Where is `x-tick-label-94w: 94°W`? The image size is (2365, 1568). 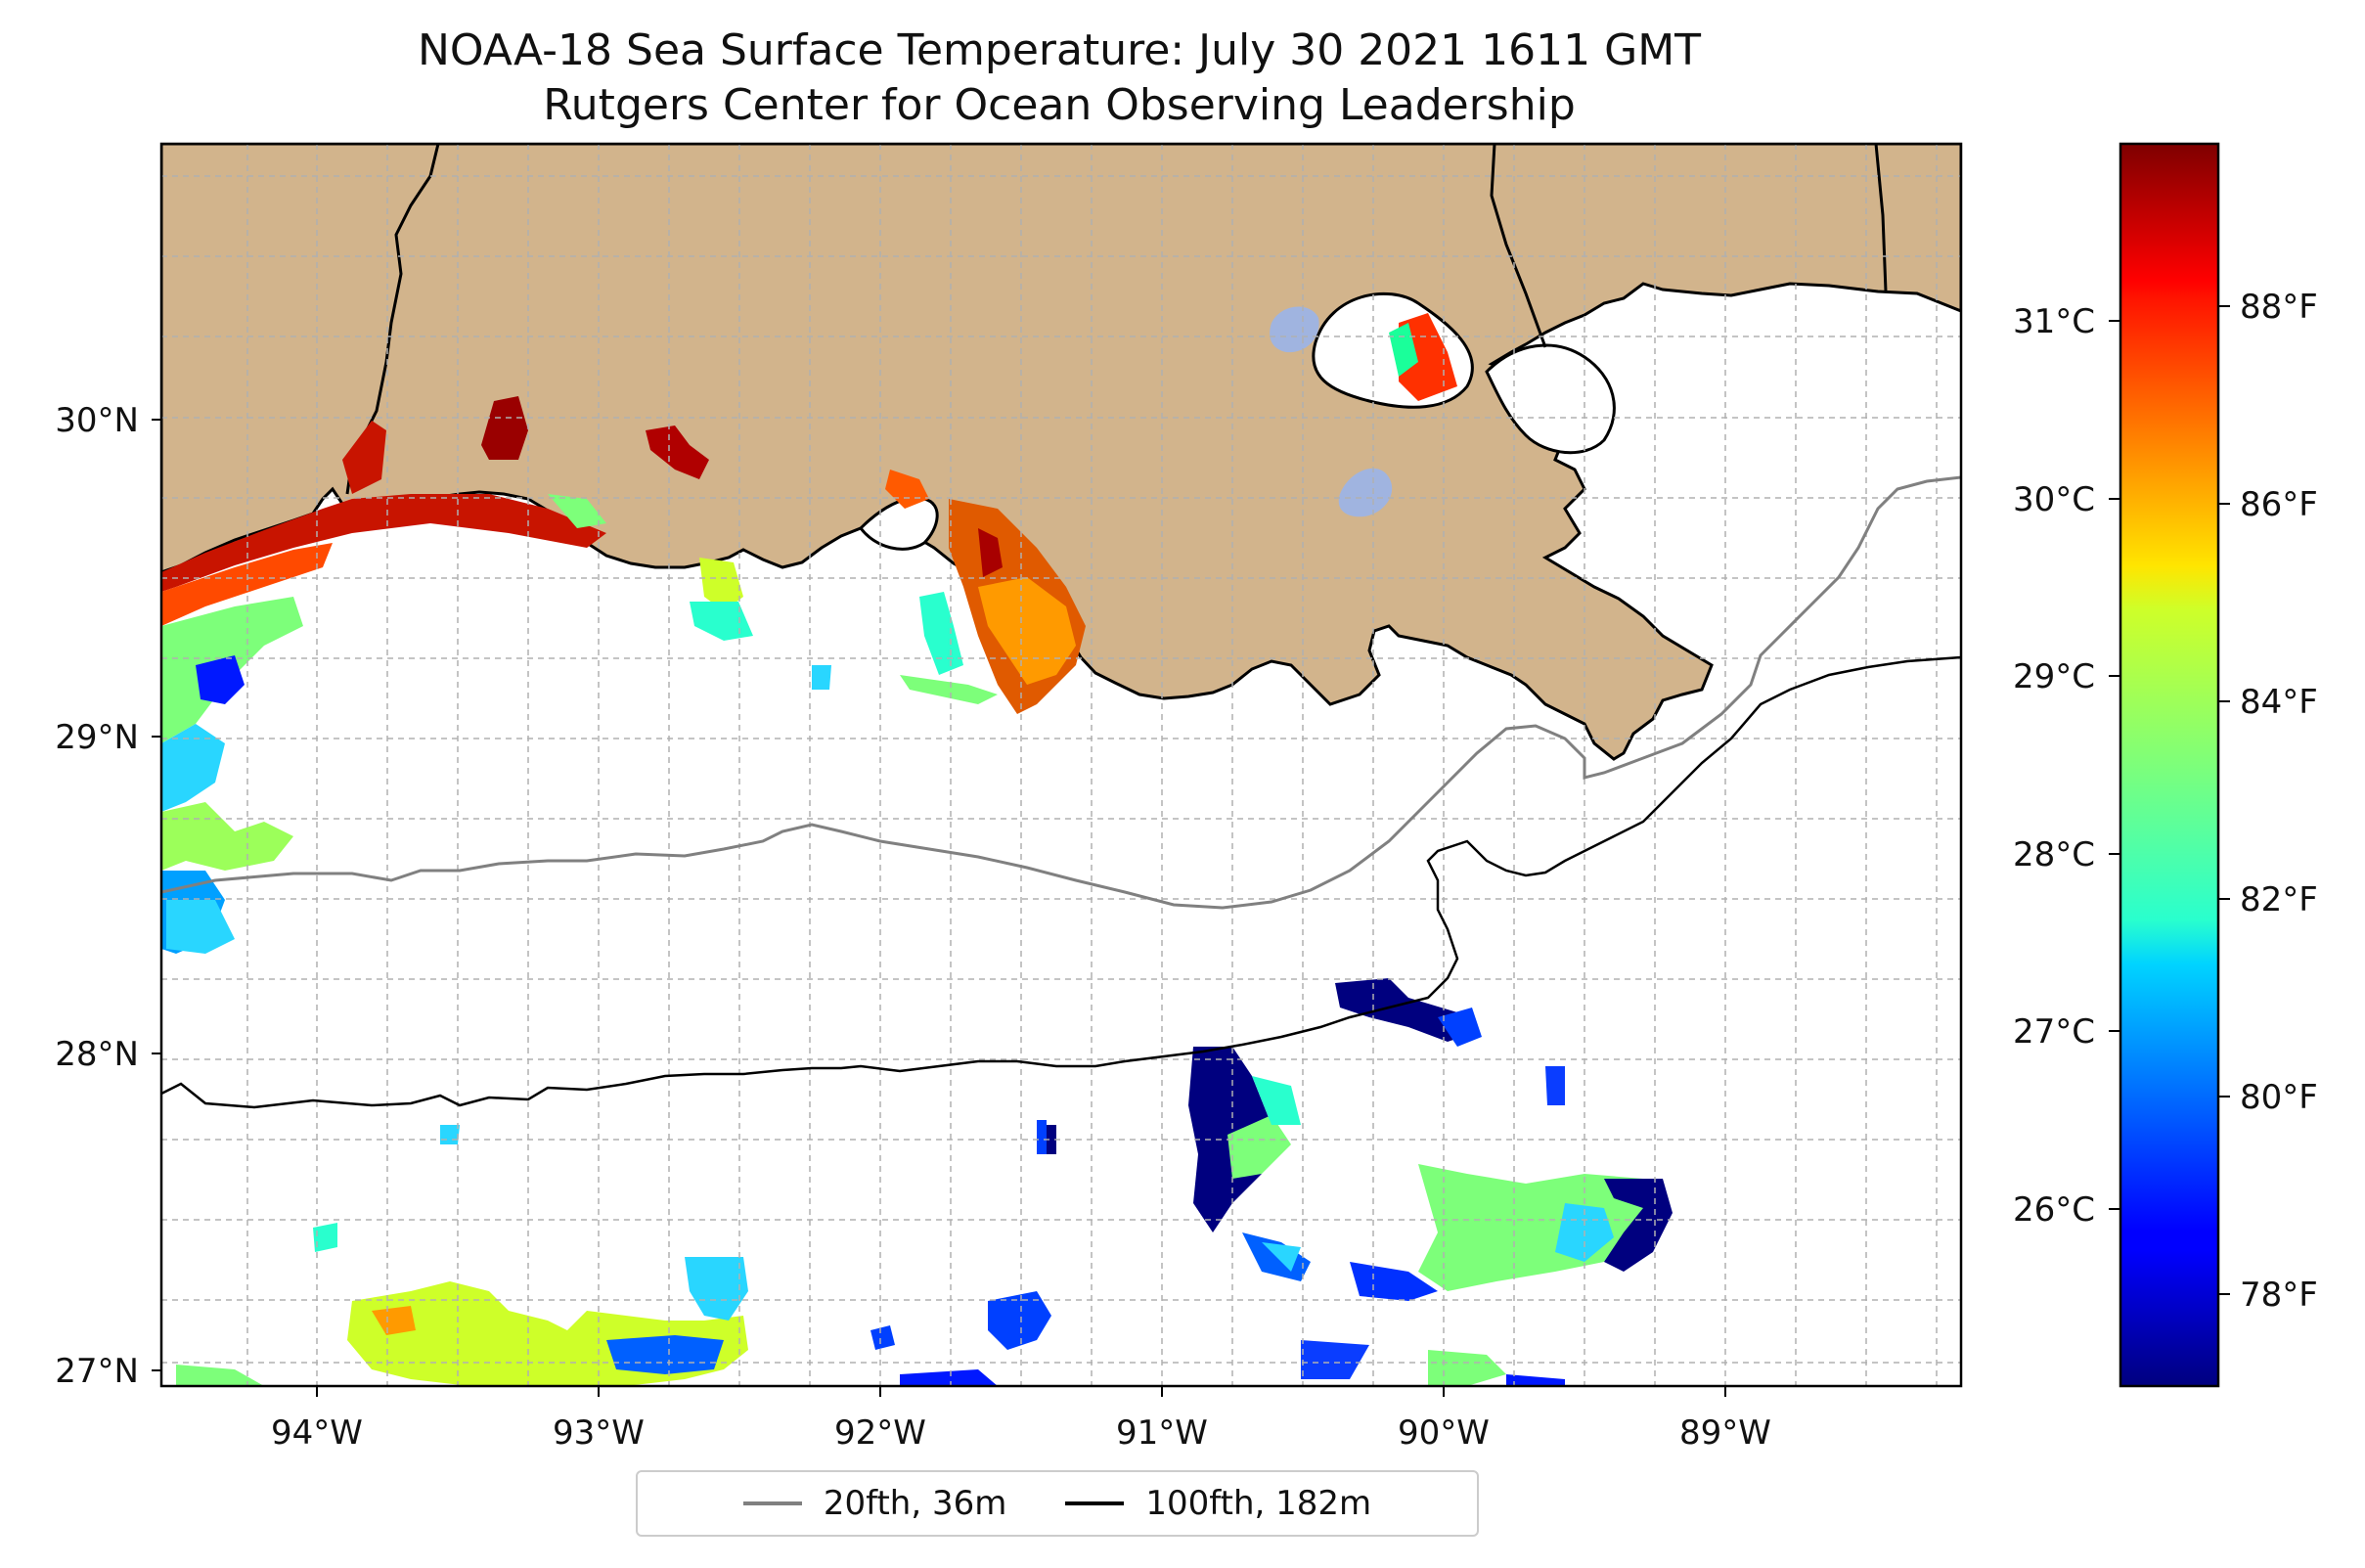 x-tick-label-94w: 94°W is located at coordinates (317, 1433).